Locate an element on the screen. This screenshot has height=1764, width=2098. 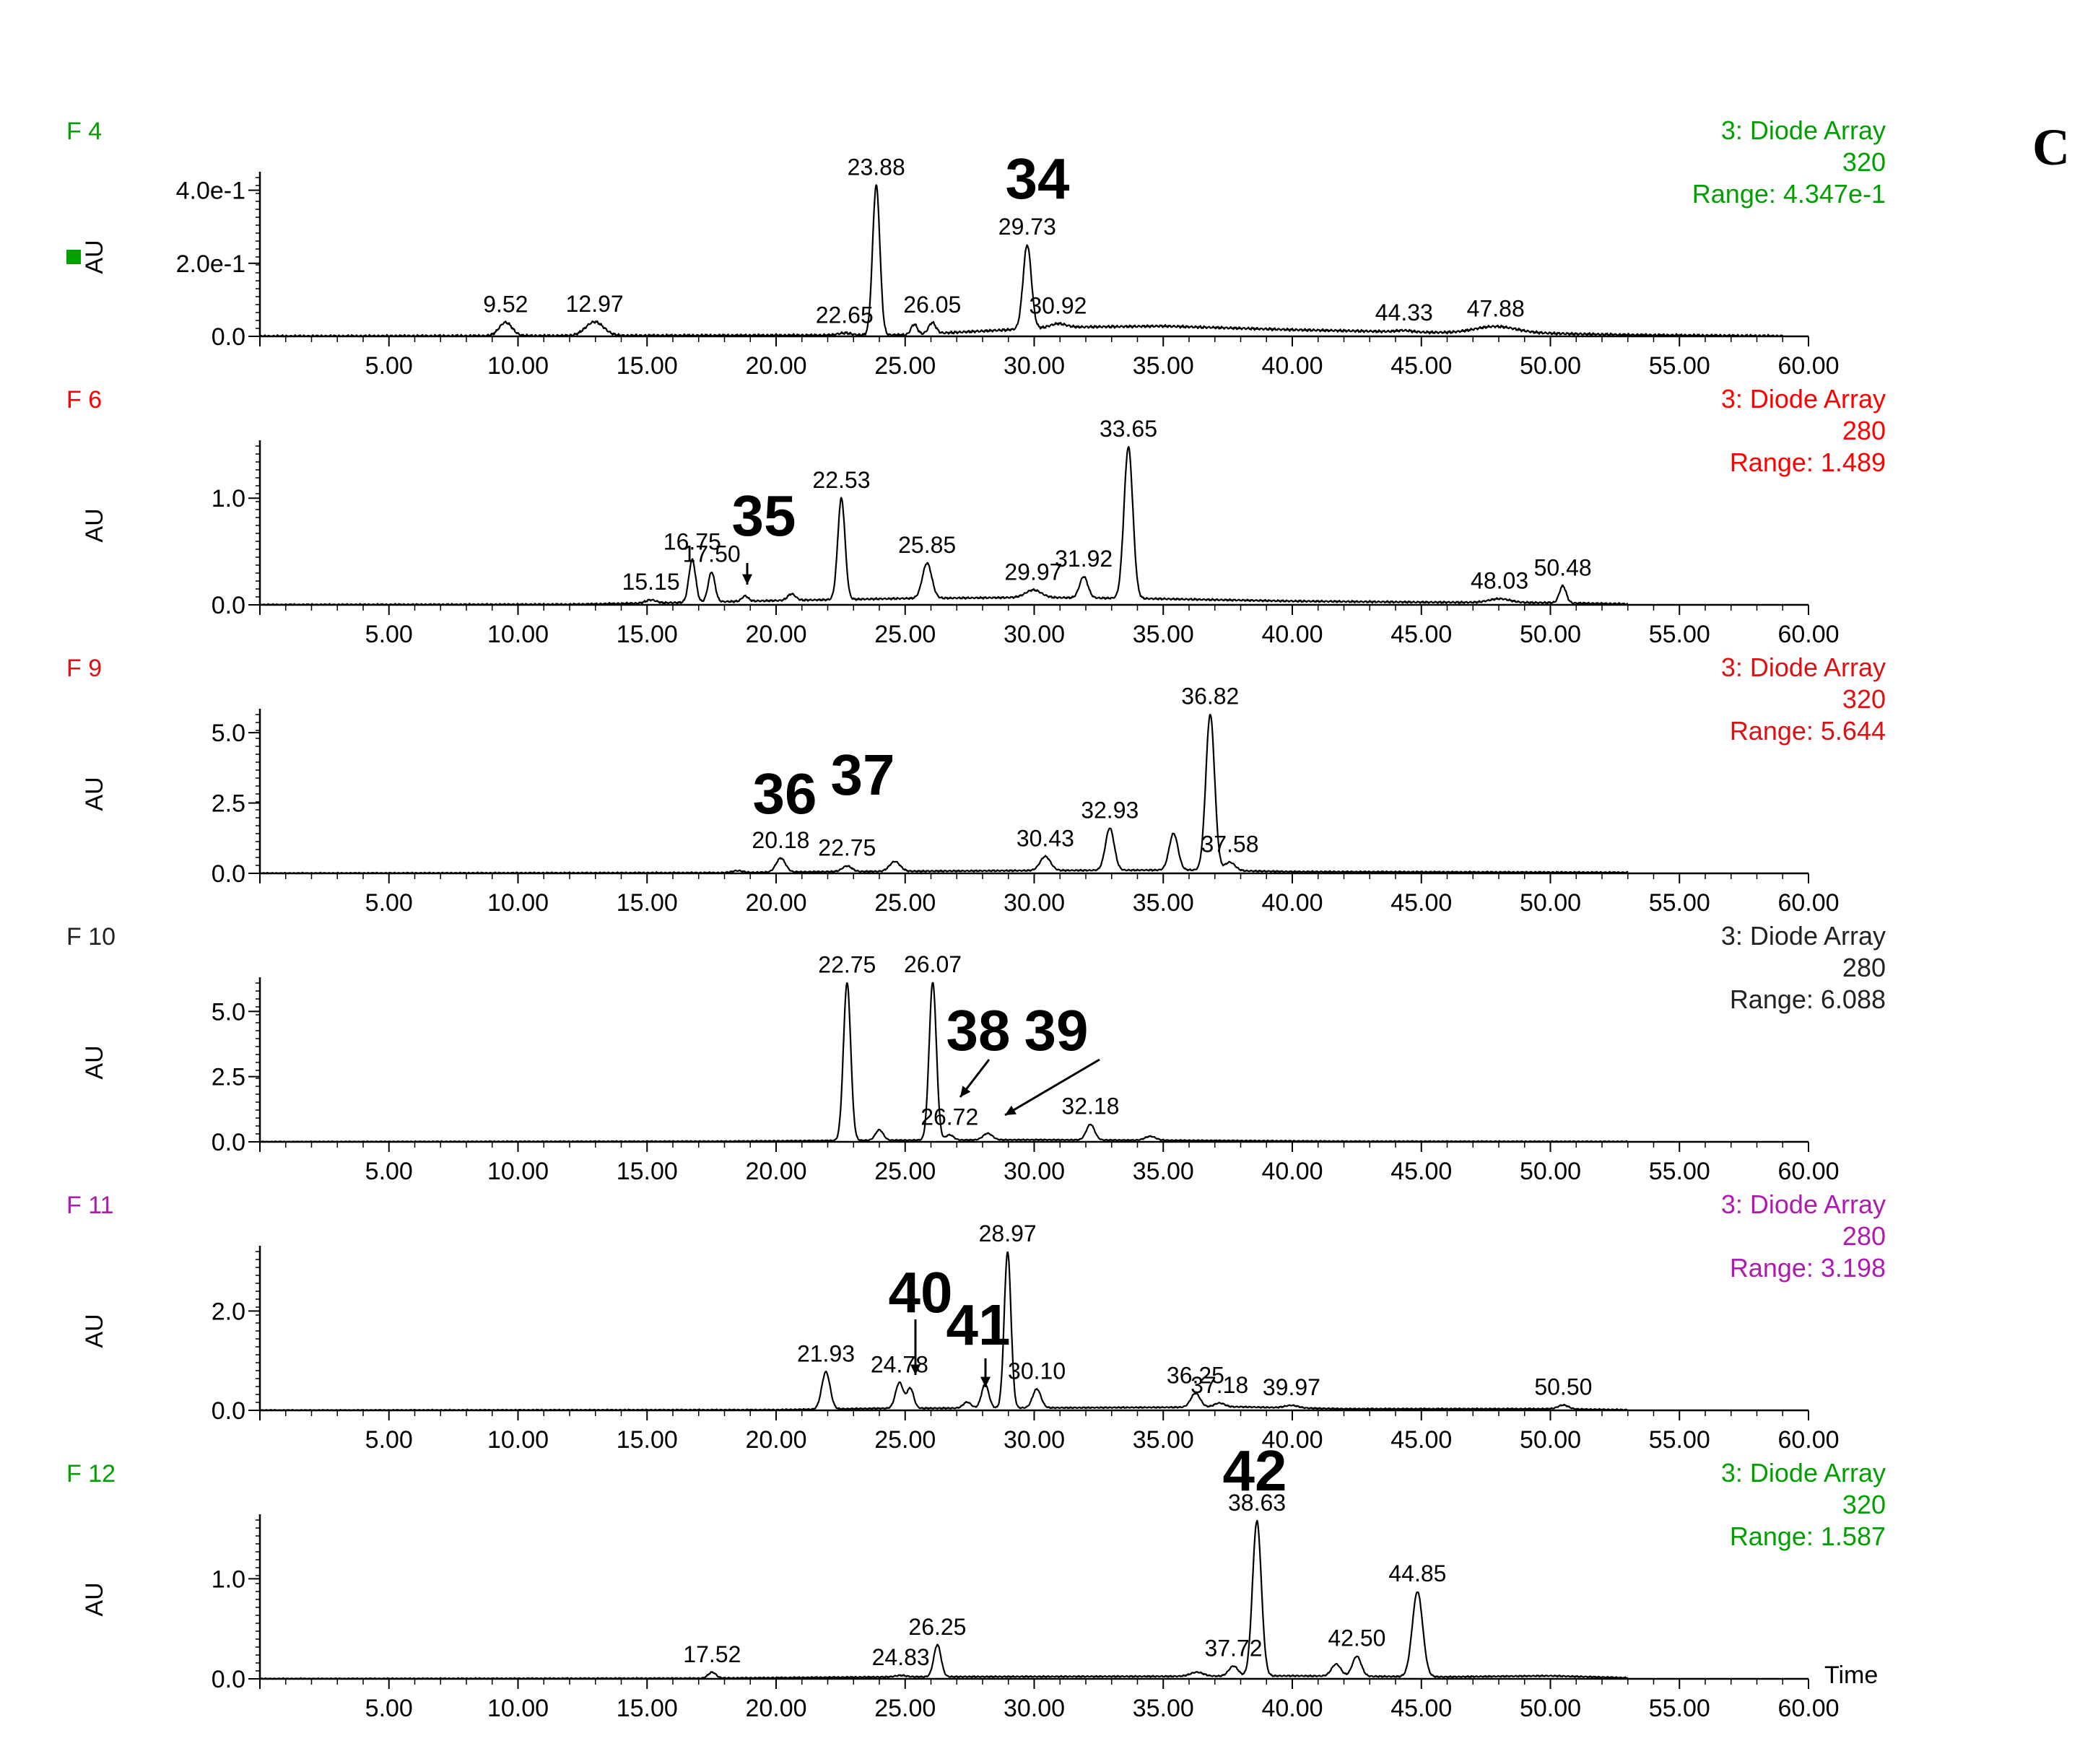
compound-arrow is located at coordinates (1052, 1087).